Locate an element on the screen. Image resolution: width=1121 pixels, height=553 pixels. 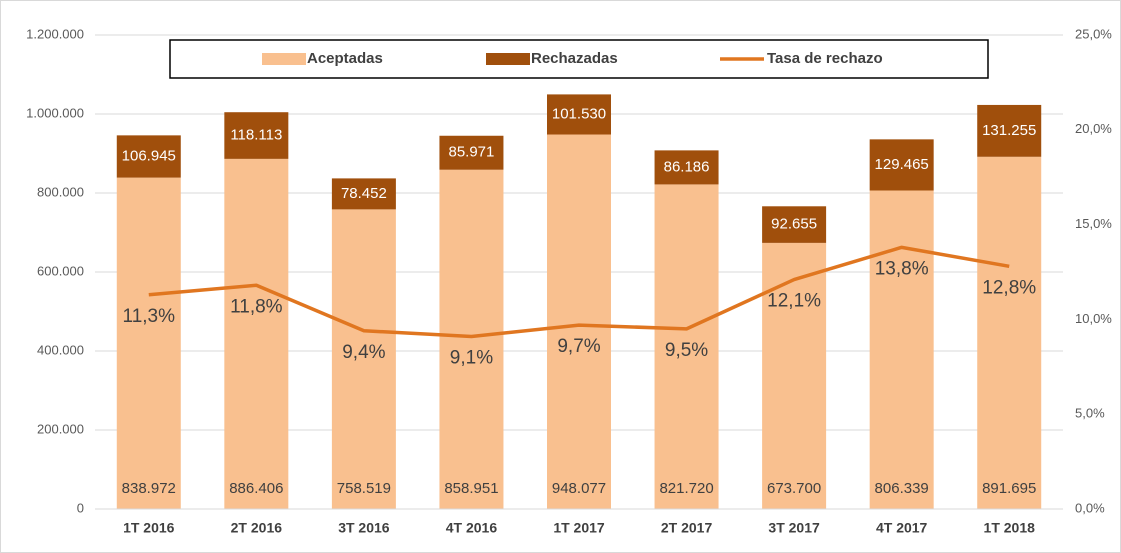
x-tick-label: 3T 2017 is located at coordinates (794, 528).